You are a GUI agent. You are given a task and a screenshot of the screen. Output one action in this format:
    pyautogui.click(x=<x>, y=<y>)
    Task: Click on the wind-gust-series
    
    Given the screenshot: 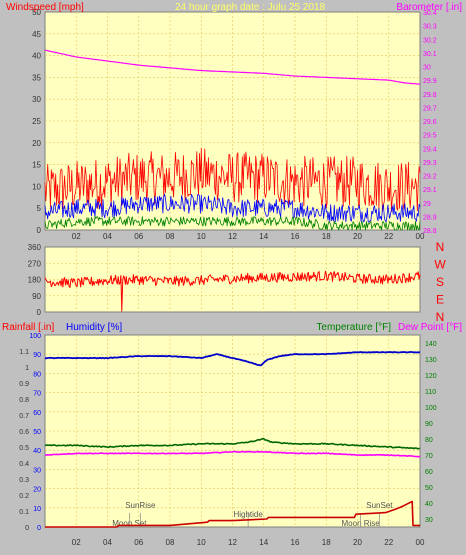 What is the action you would take?
    pyautogui.click(x=232, y=208)
    